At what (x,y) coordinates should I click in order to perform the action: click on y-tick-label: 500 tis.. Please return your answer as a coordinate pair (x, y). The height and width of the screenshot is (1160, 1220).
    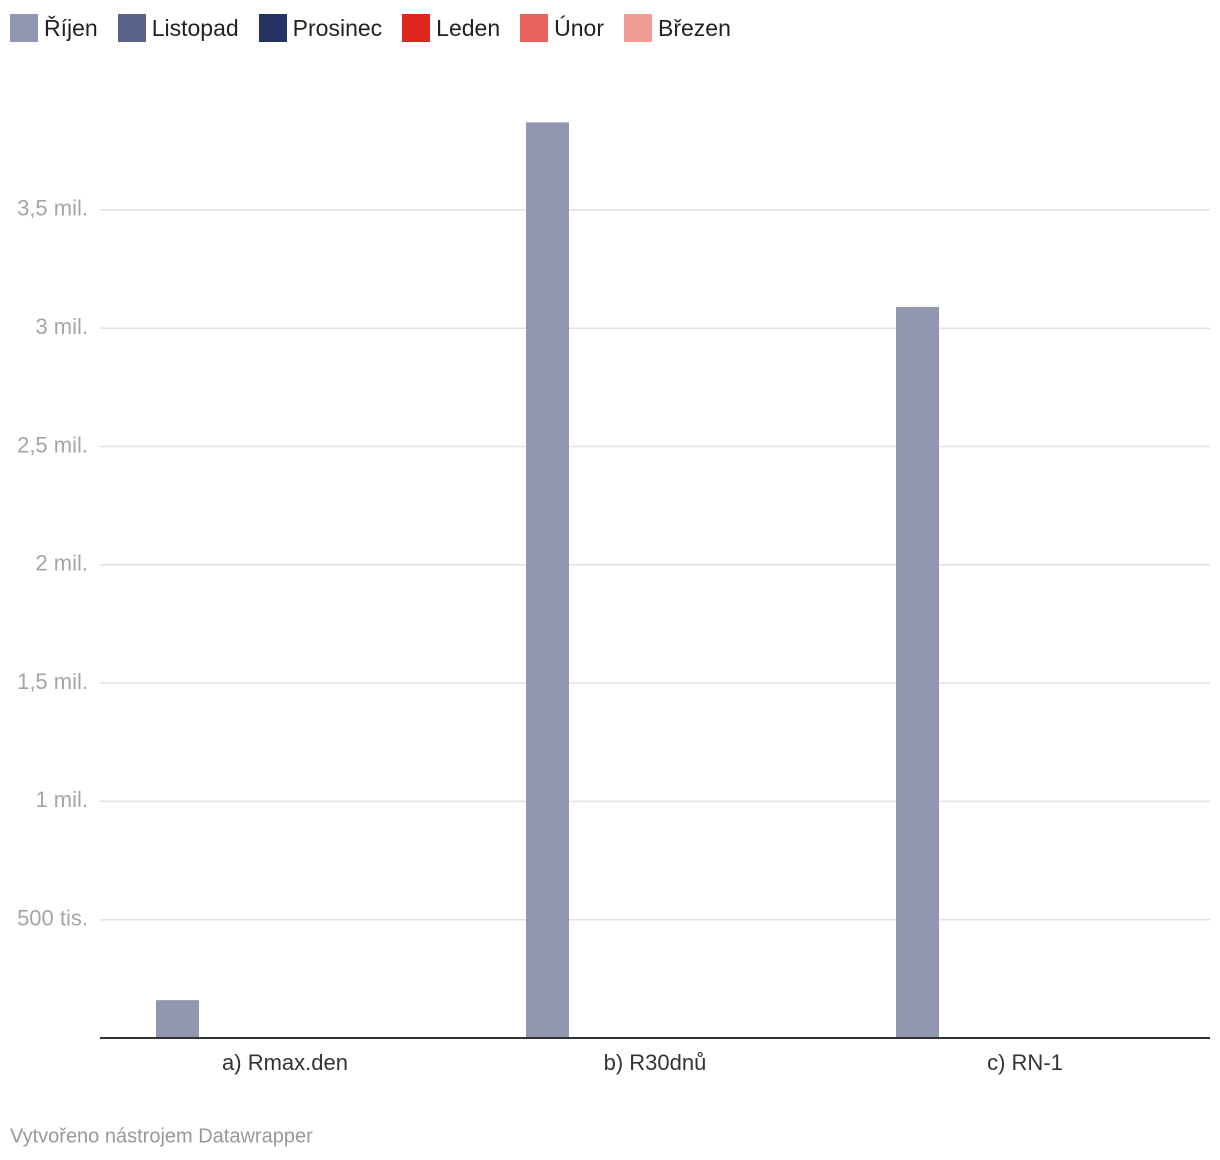
    Looking at the image, I should click on (52, 918).